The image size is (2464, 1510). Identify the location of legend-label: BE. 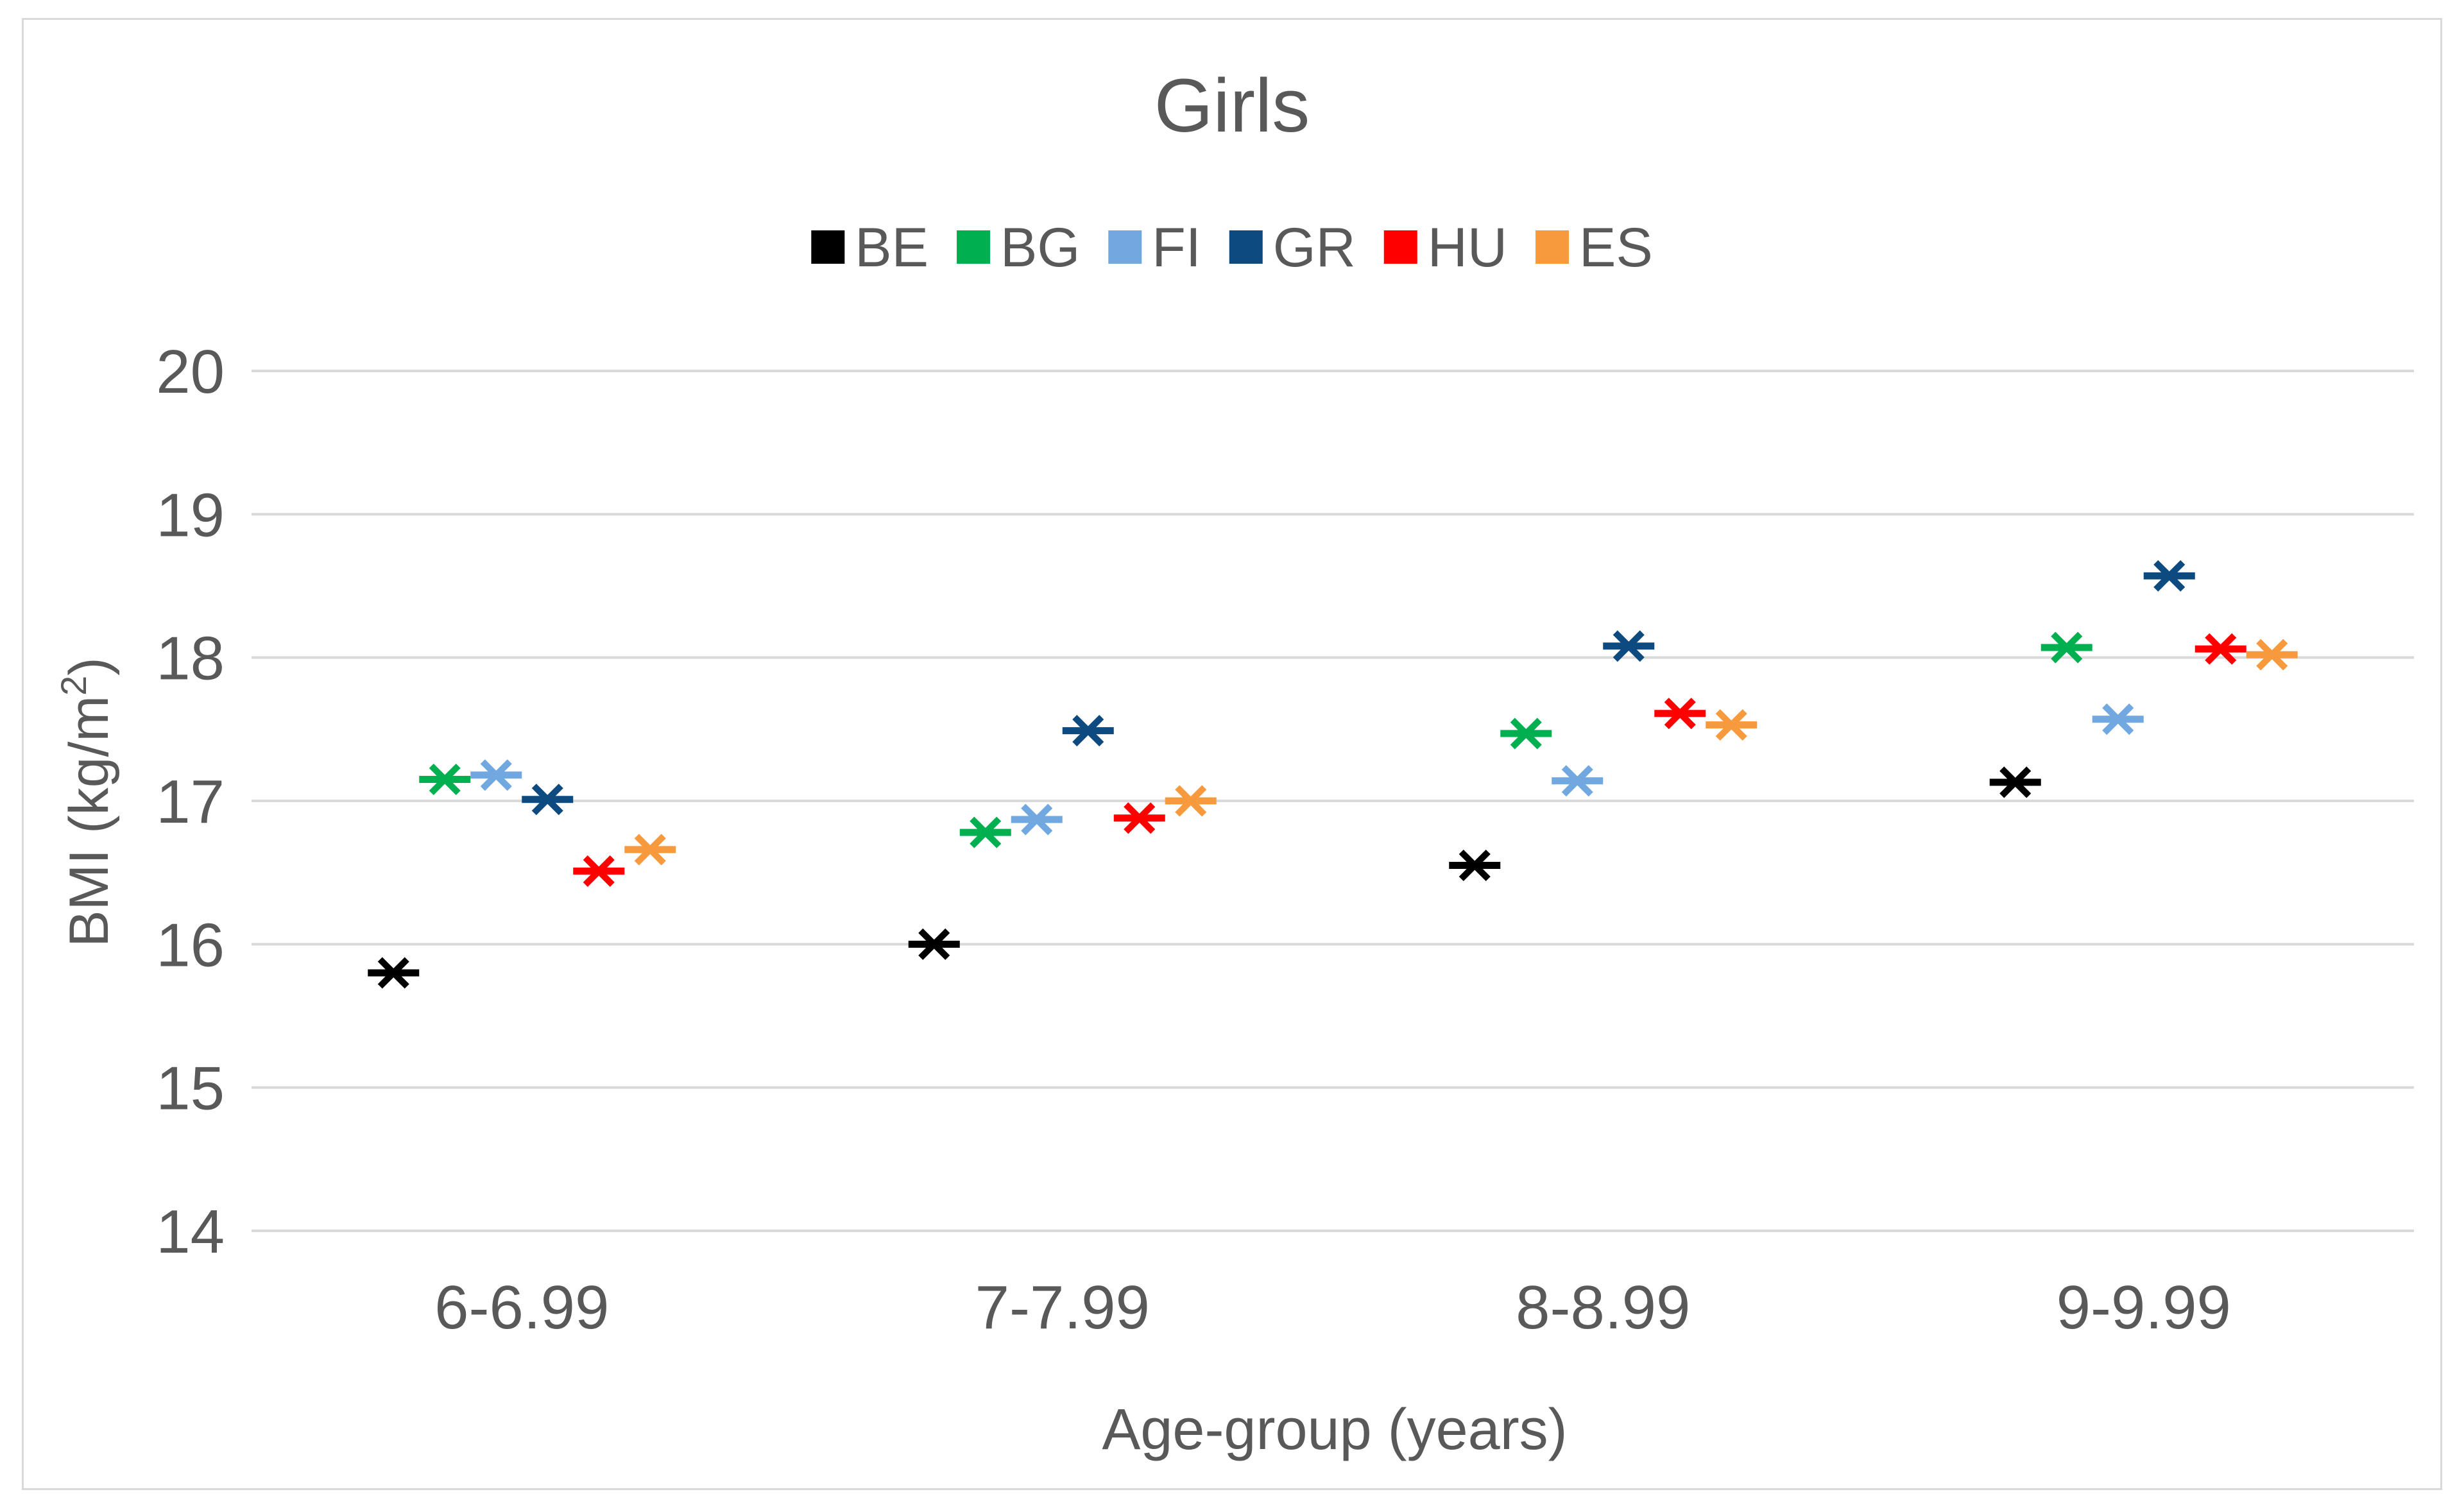
(892, 248).